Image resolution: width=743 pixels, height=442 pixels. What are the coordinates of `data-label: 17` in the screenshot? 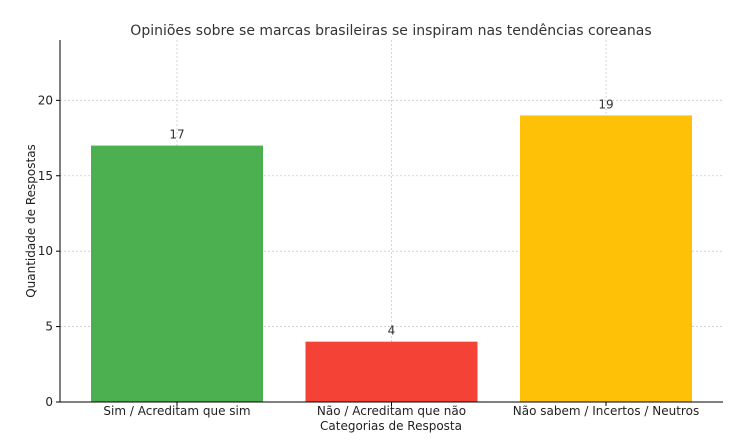 It's located at (176, 135).